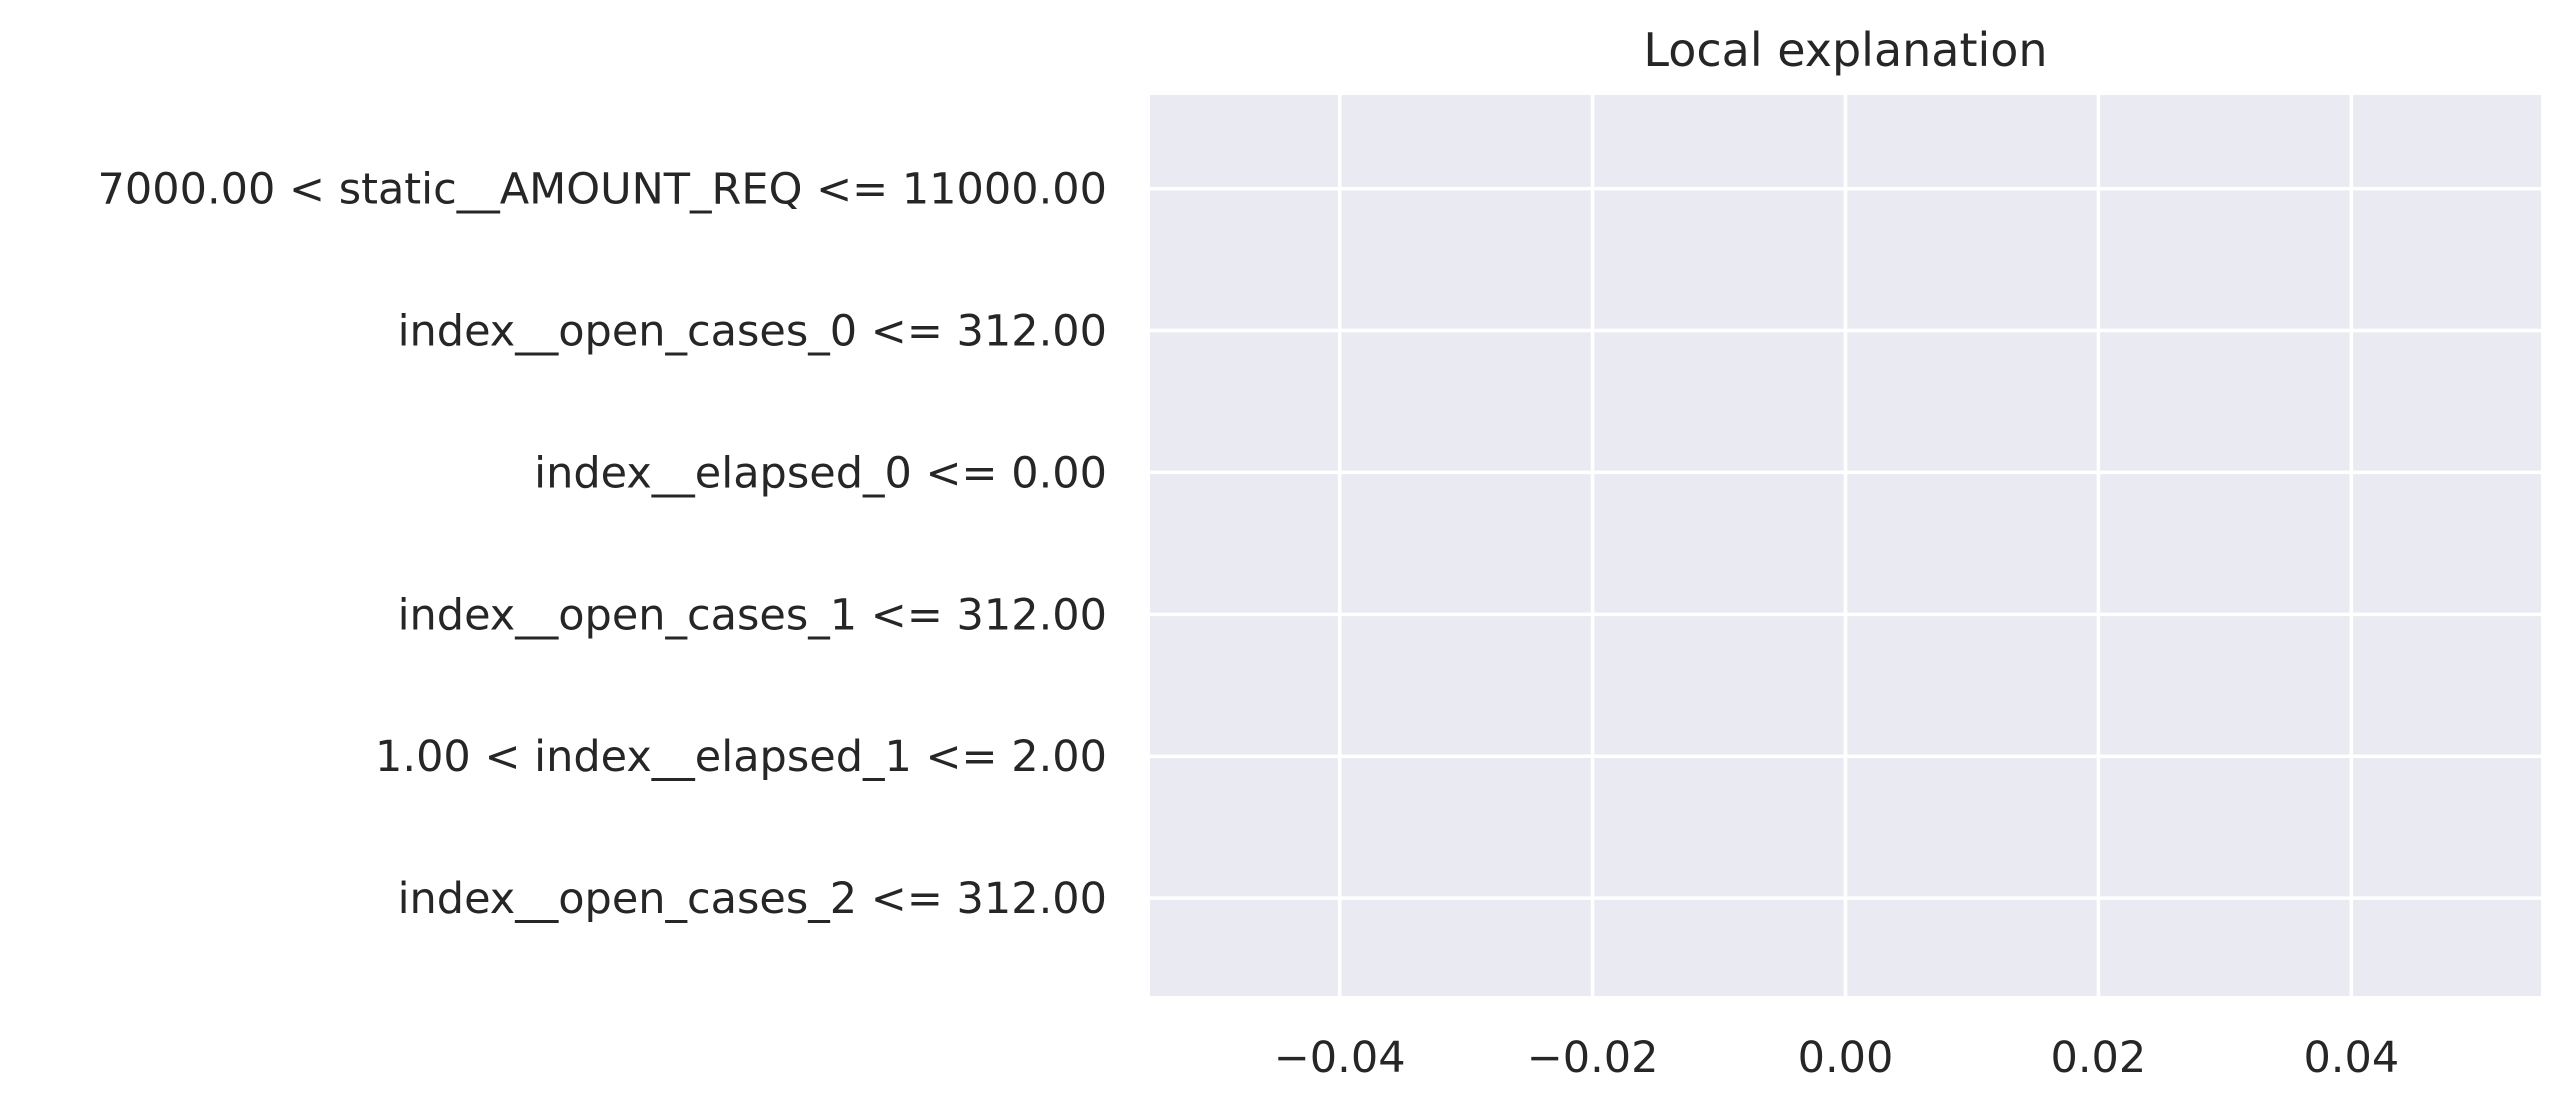  I want to click on y-tick-label: index__open_cases_0 <= 312.00, so click(752, 332).